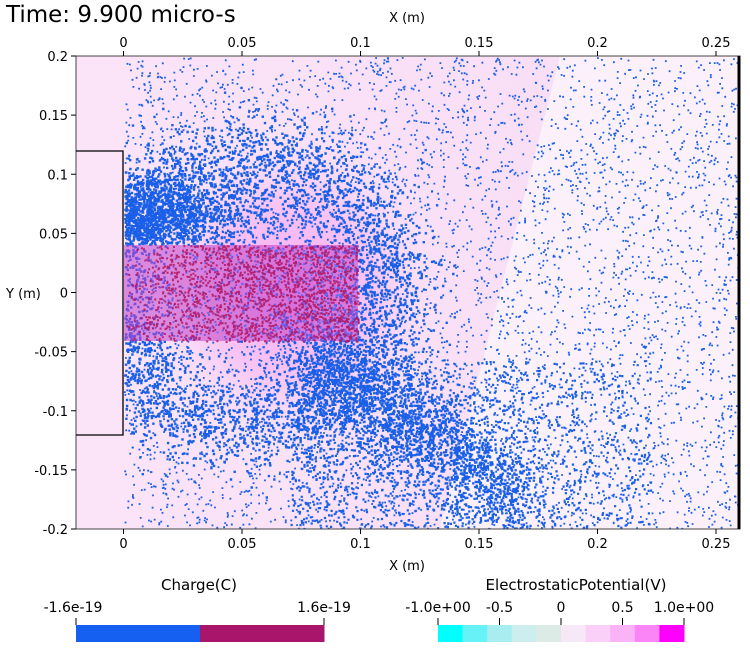 This screenshot has height=650, width=750. I want to click on y-tick-label: -0.1, so click(55, 412).